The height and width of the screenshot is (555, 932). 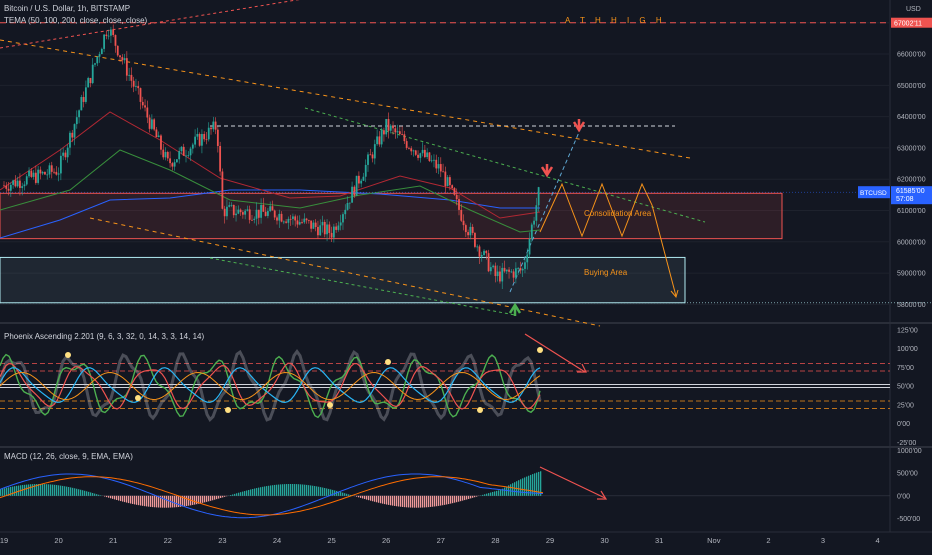 What do you see at coordinates (277, 540) in the screenshot?
I see `time-tick-label: 24` at bounding box center [277, 540].